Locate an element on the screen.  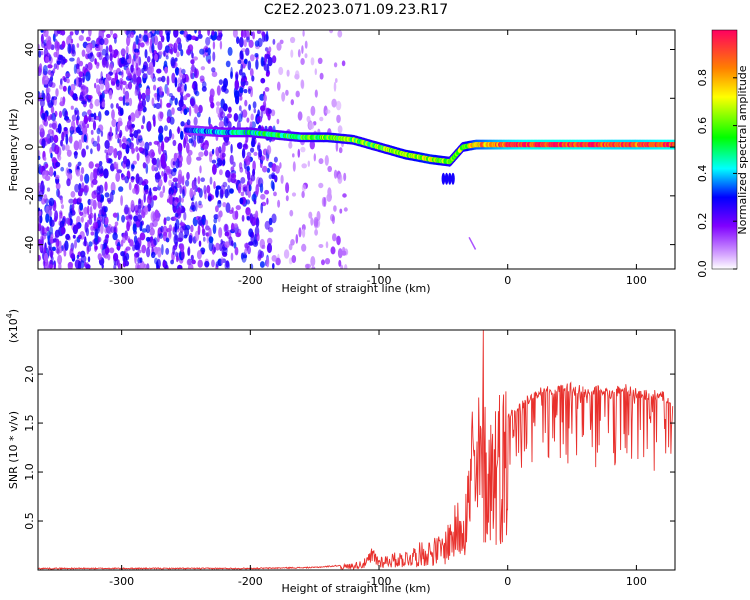
y-tick-label: 2.0 is located at coordinates (29, 374).